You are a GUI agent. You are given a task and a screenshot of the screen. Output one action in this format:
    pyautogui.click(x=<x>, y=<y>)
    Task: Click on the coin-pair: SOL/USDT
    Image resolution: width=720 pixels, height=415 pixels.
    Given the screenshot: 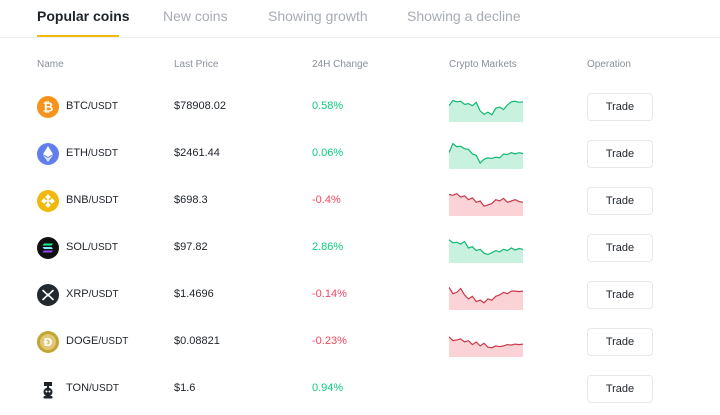 What is the action you would take?
    pyautogui.click(x=92, y=247)
    